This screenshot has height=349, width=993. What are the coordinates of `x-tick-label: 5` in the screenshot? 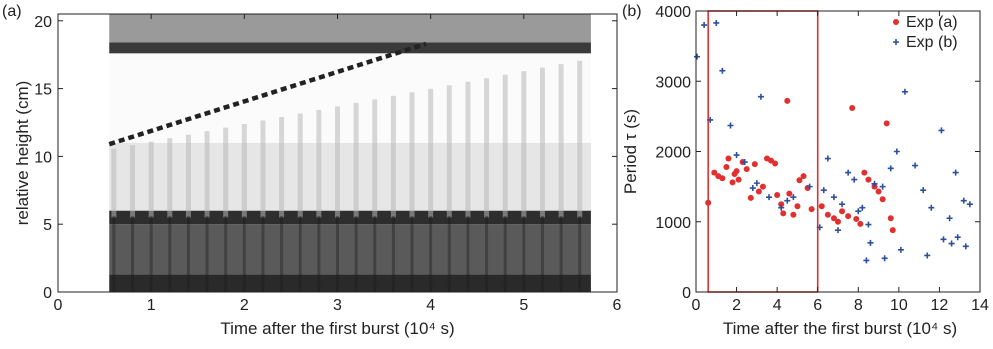 It's located at (523, 305).